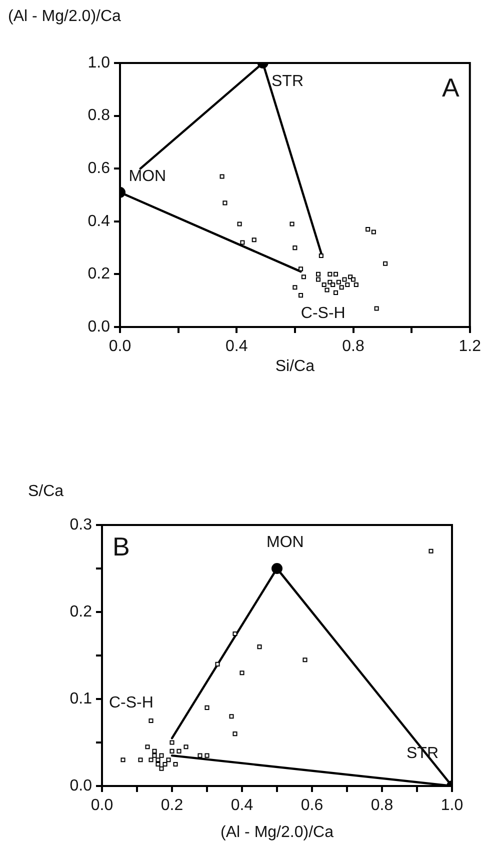 Image resolution: width=485 pixels, height=863 pixels. I want to click on y-axis-title: (Al - Mg/2.0)/Ca, so click(64, 17).